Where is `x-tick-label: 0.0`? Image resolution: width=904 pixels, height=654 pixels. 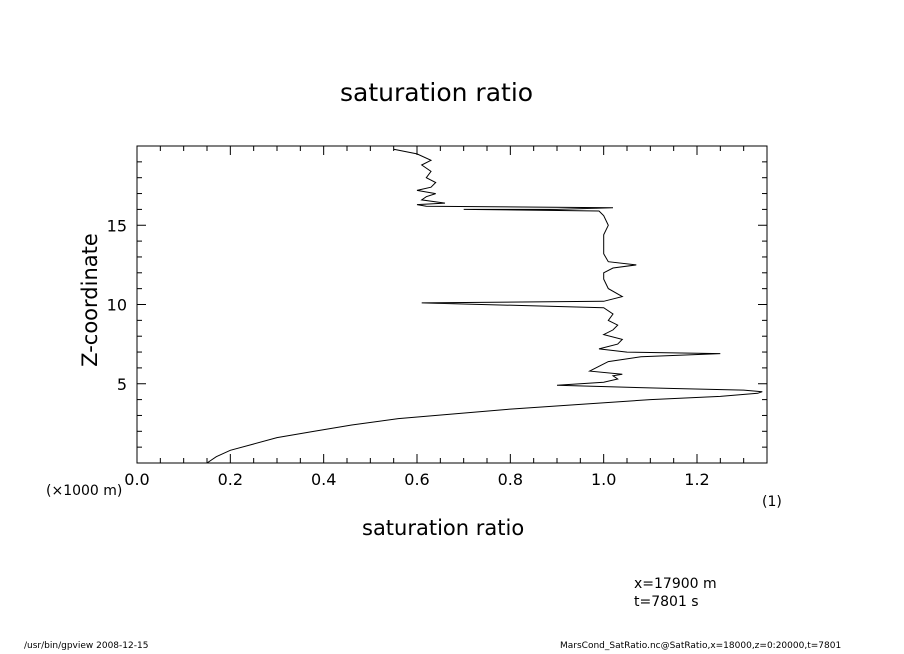 x-tick-label: 0.0 is located at coordinates (136, 479).